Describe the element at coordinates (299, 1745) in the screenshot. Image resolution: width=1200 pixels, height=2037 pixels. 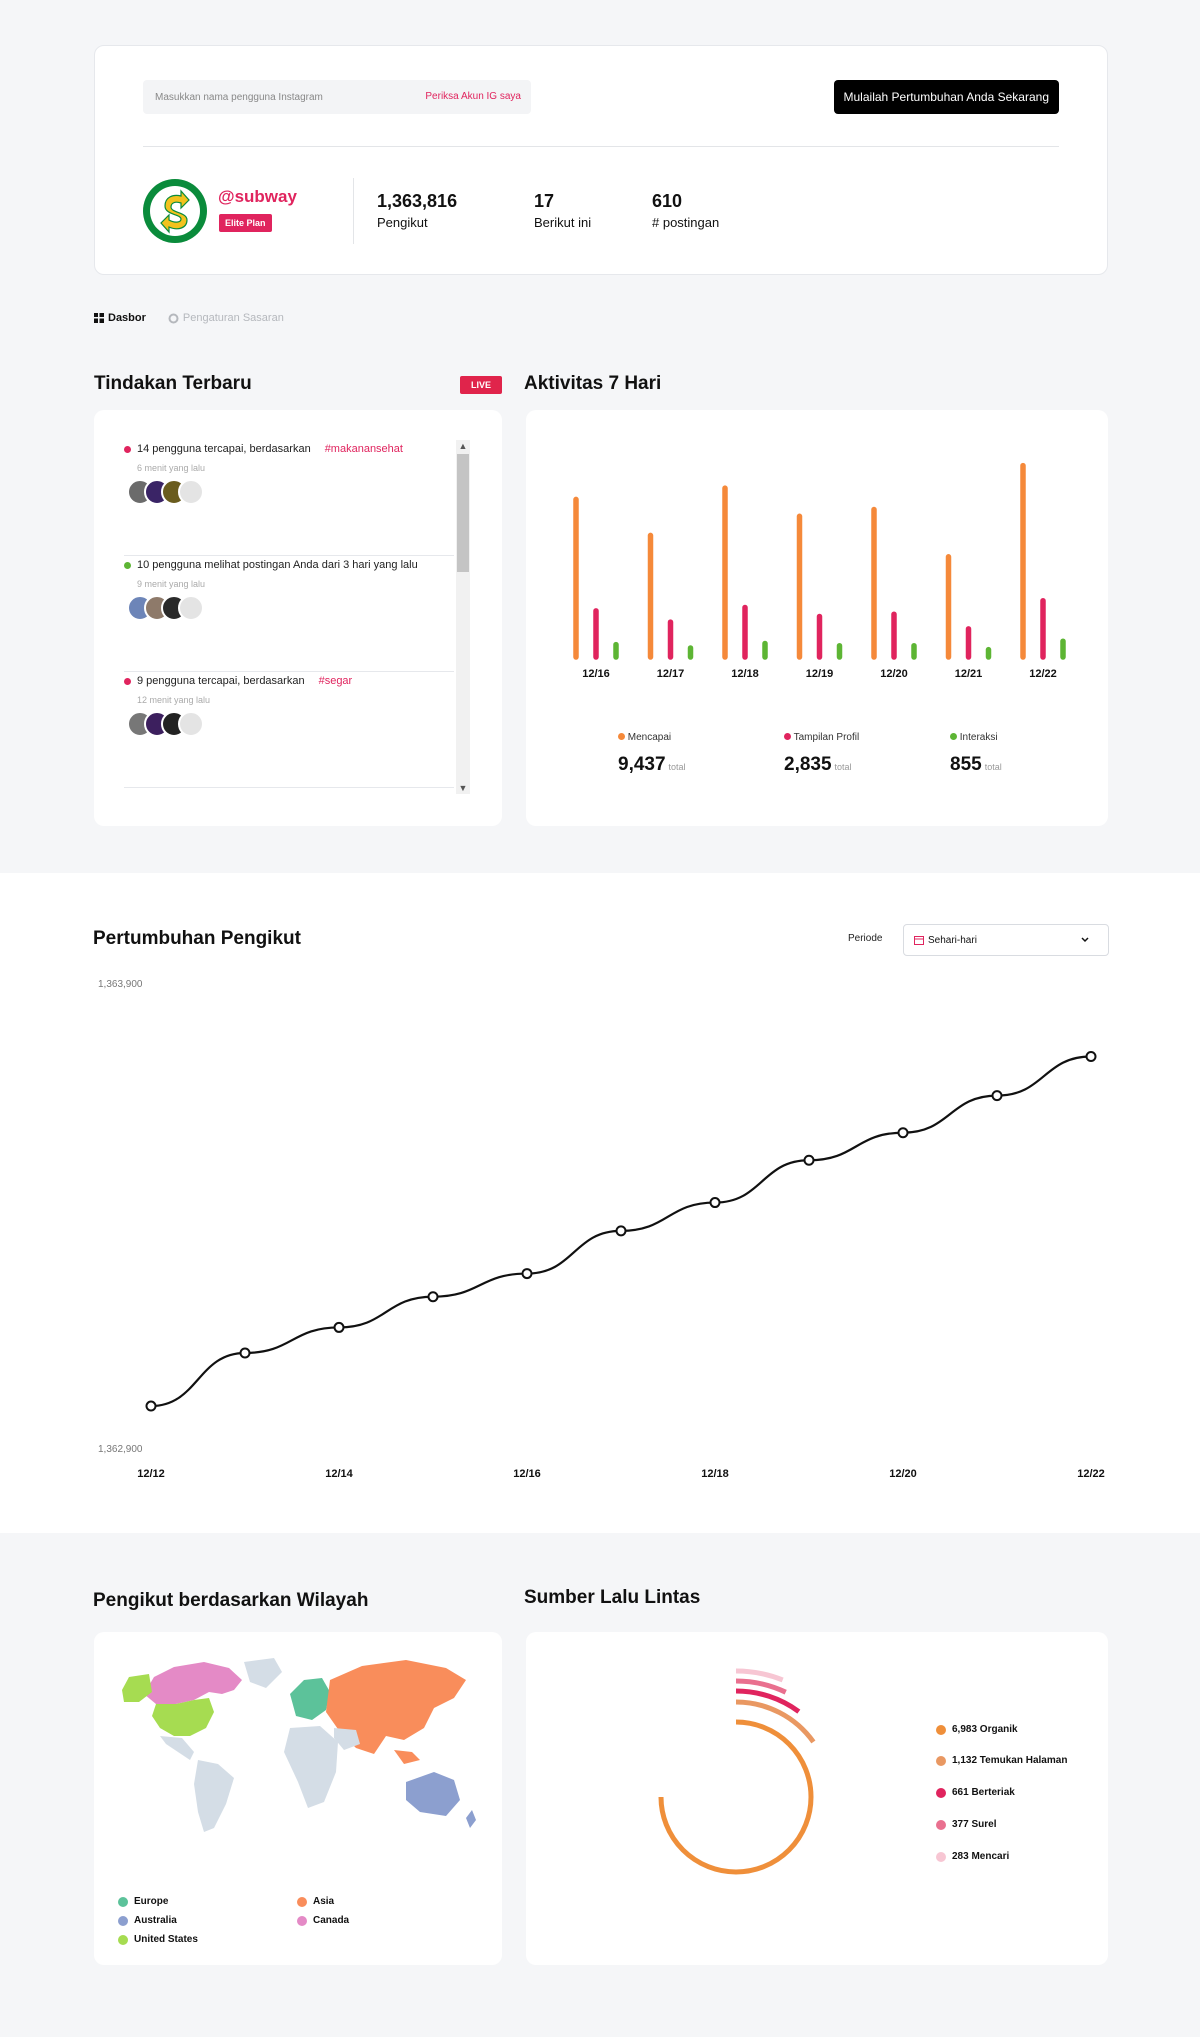
I see `world-map` at that location.